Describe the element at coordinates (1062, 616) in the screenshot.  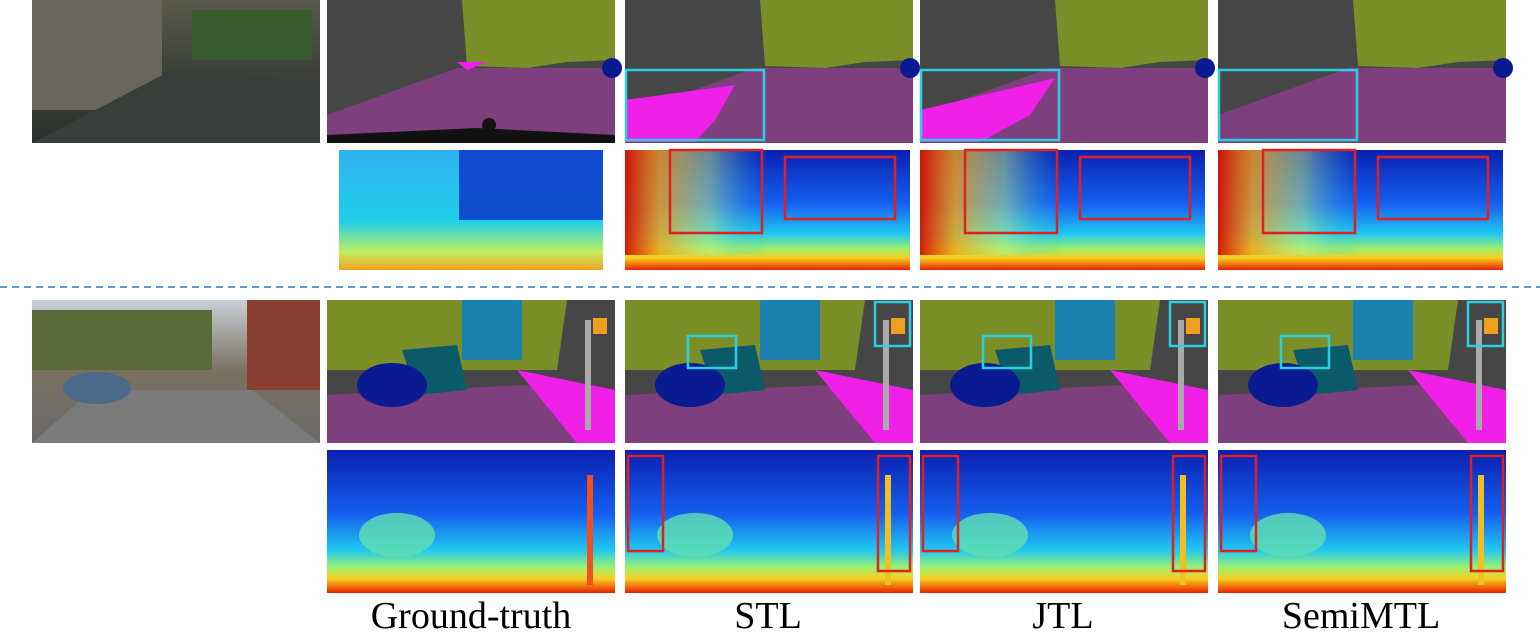
I see `column-label: JTL` at that location.